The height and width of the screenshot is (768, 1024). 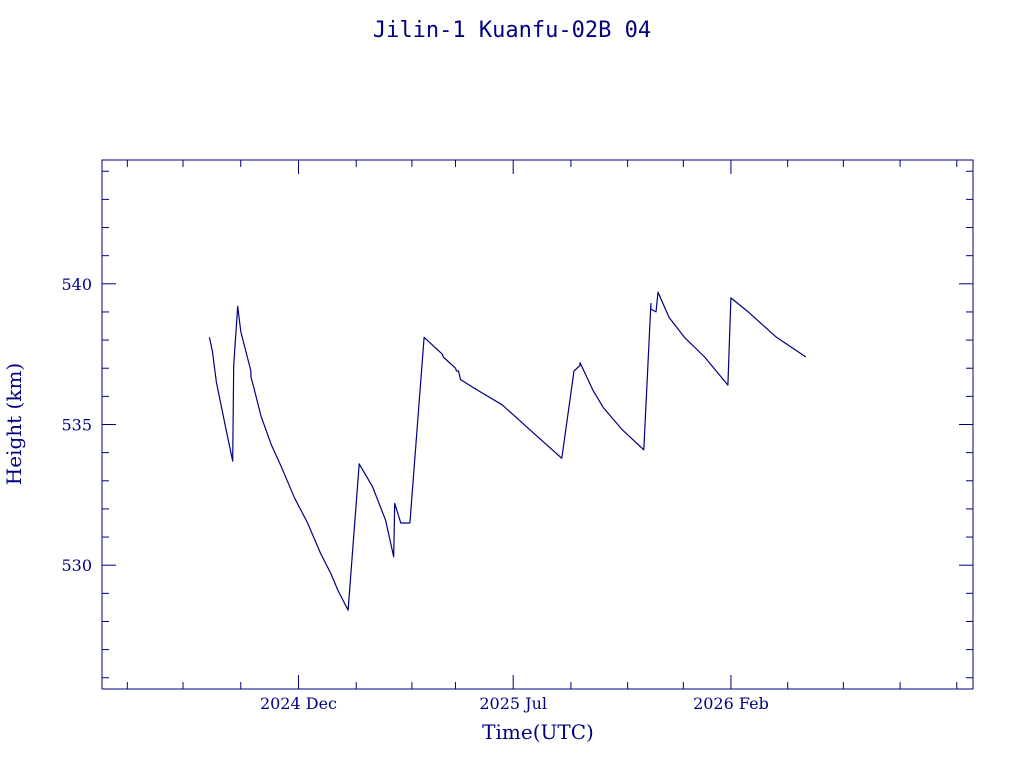 What do you see at coordinates (538, 732) in the screenshot?
I see `x-axis-label: Time(UTC)` at bounding box center [538, 732].